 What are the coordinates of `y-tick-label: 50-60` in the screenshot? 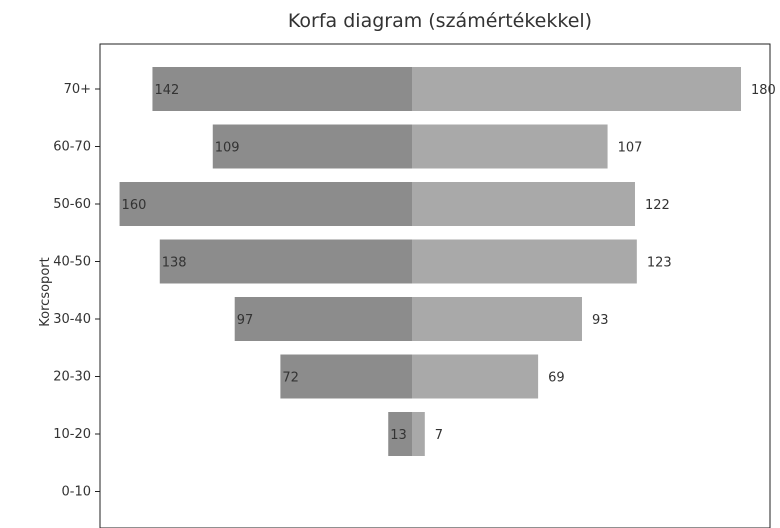 It's located at (72, 204).